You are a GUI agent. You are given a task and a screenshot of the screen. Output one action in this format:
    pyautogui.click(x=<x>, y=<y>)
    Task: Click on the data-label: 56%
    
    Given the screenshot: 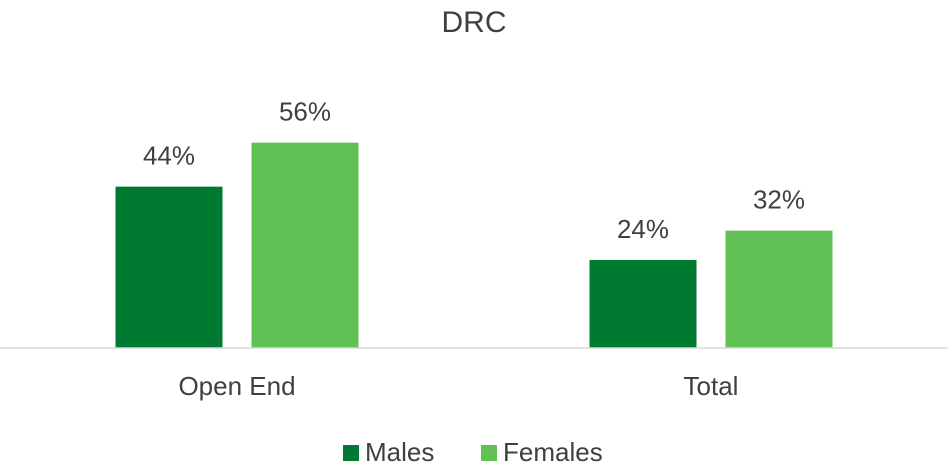 What is the action you would take?
    pyautogui.click(x=305, y=112)
    